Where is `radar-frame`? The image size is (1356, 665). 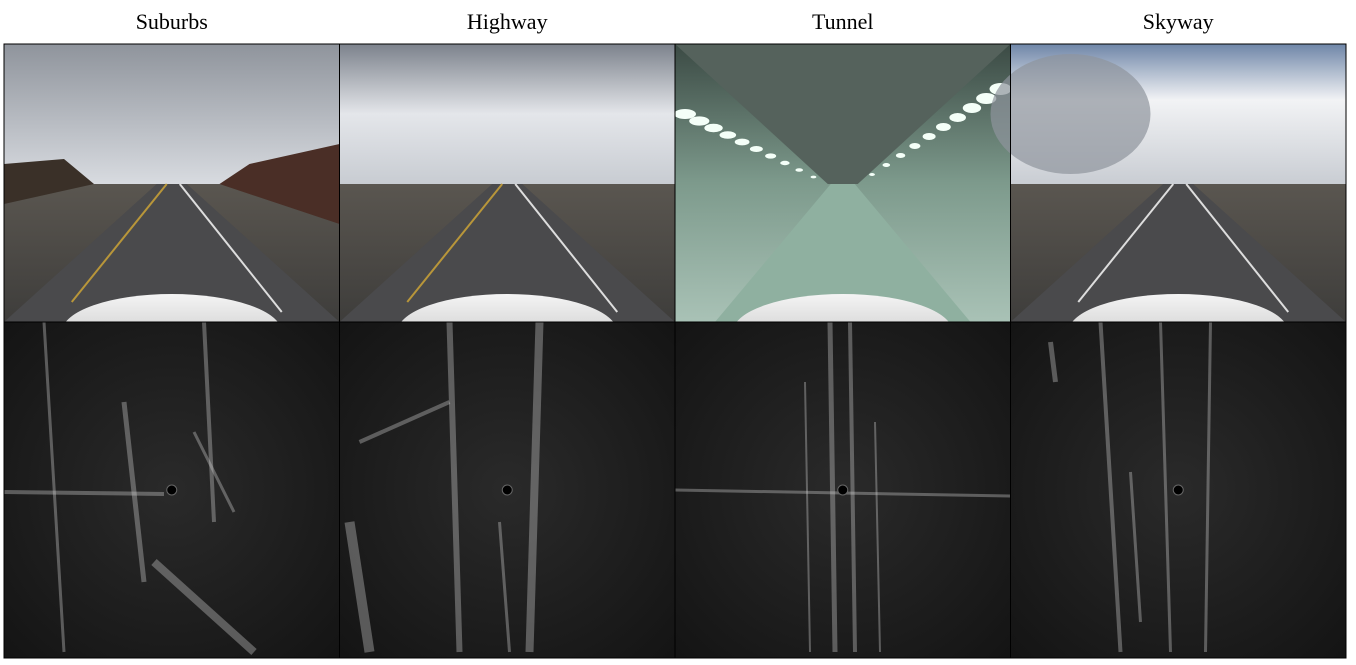
radar-frame is located at coordinates (1178, 490).